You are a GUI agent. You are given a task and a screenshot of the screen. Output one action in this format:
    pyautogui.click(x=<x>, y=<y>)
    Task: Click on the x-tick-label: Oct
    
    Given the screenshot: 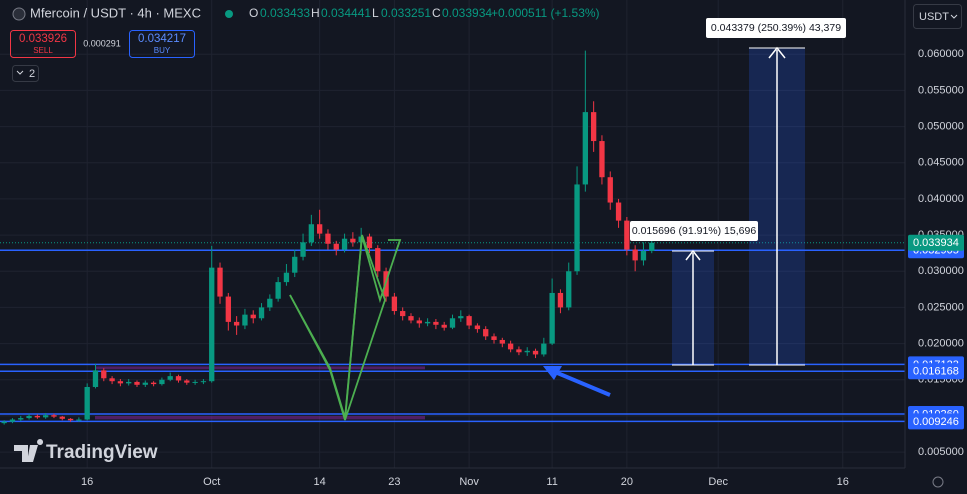 What is the action you would take?
    pyautogui.click(x=211, y=482)
    